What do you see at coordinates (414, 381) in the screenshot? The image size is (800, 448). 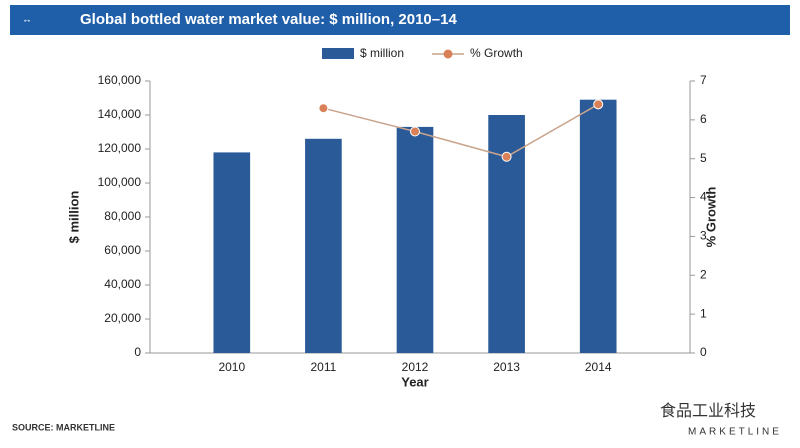 I see `x-axis-label: Year` at bounding box center [414, 381].